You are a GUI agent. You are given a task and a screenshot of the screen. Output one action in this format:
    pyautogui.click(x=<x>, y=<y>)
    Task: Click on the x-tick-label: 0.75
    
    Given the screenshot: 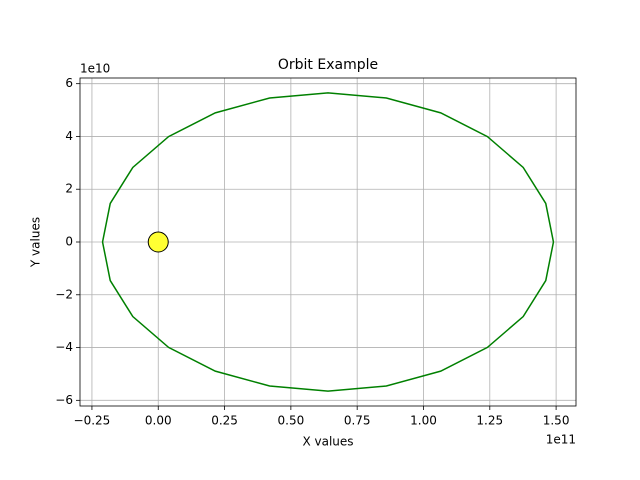 What is the action you would take?
    pyautogui.click(x=357, y=421)
    